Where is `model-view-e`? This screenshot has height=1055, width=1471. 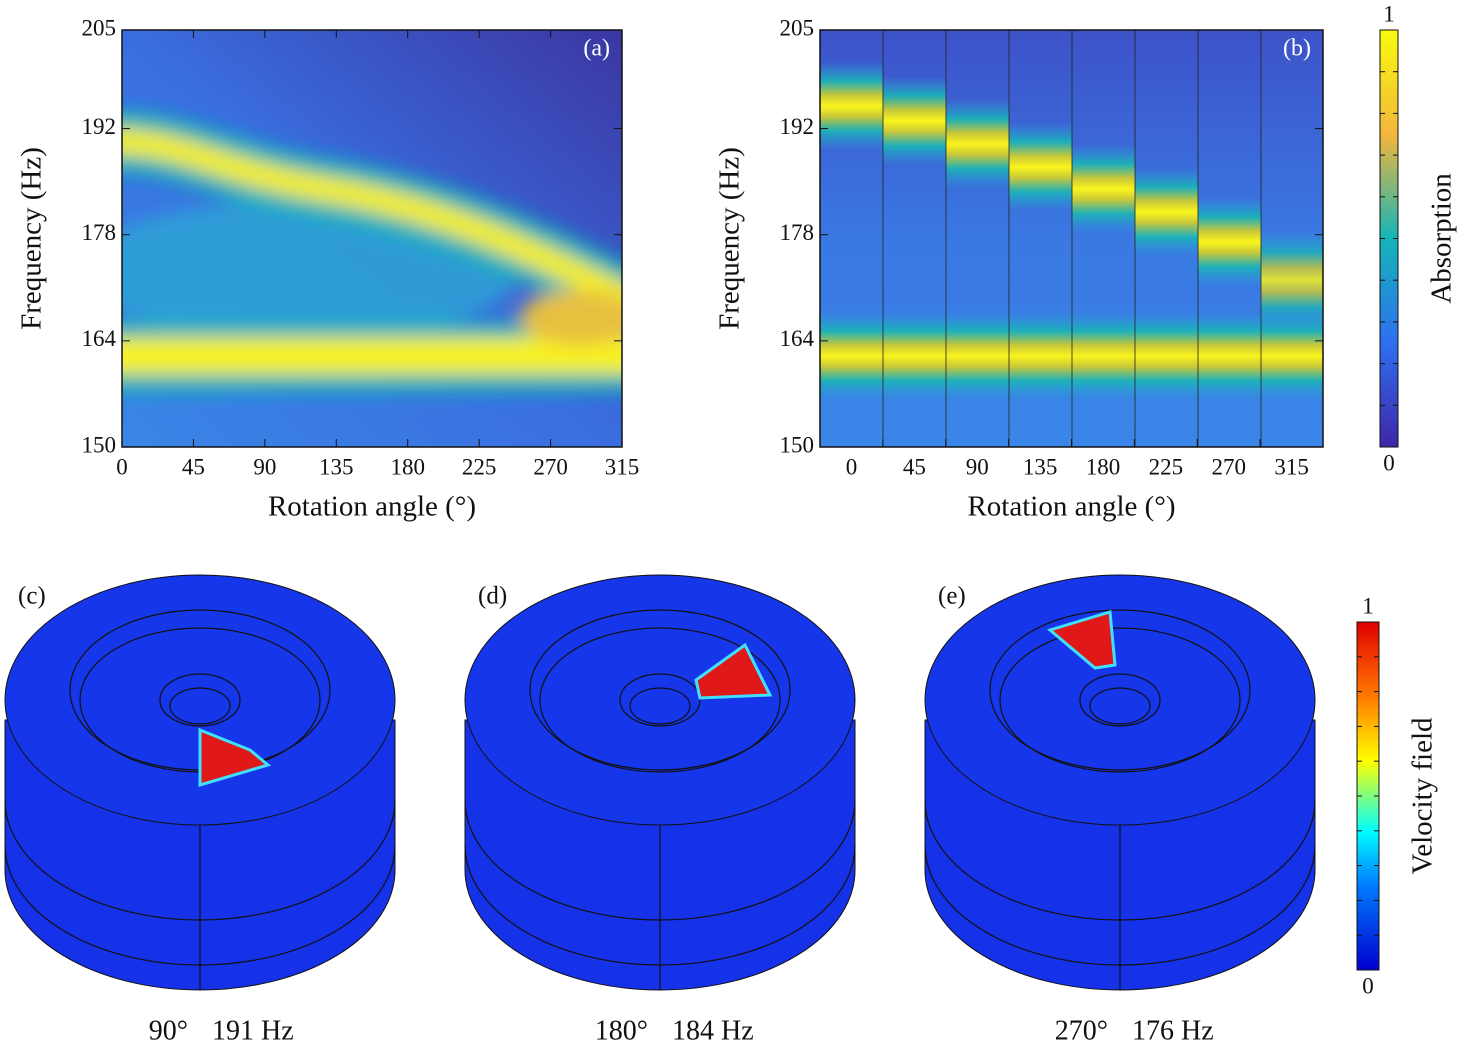
model-view-e is located at coordinates (1120, 782).